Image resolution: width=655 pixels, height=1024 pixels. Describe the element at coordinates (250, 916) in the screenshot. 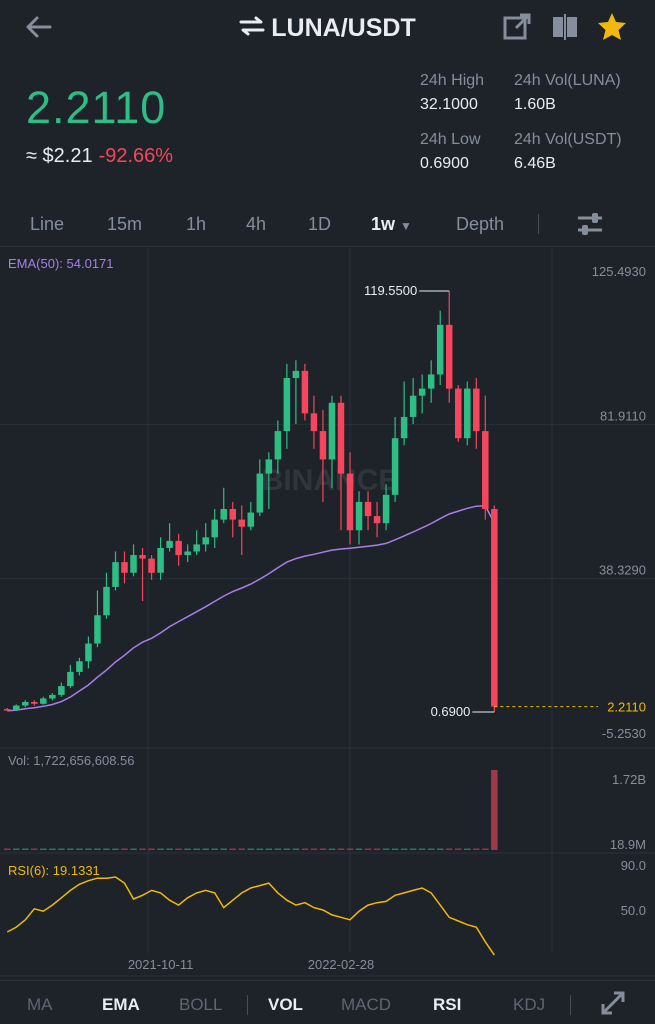

I see `rsi-line` at that location.